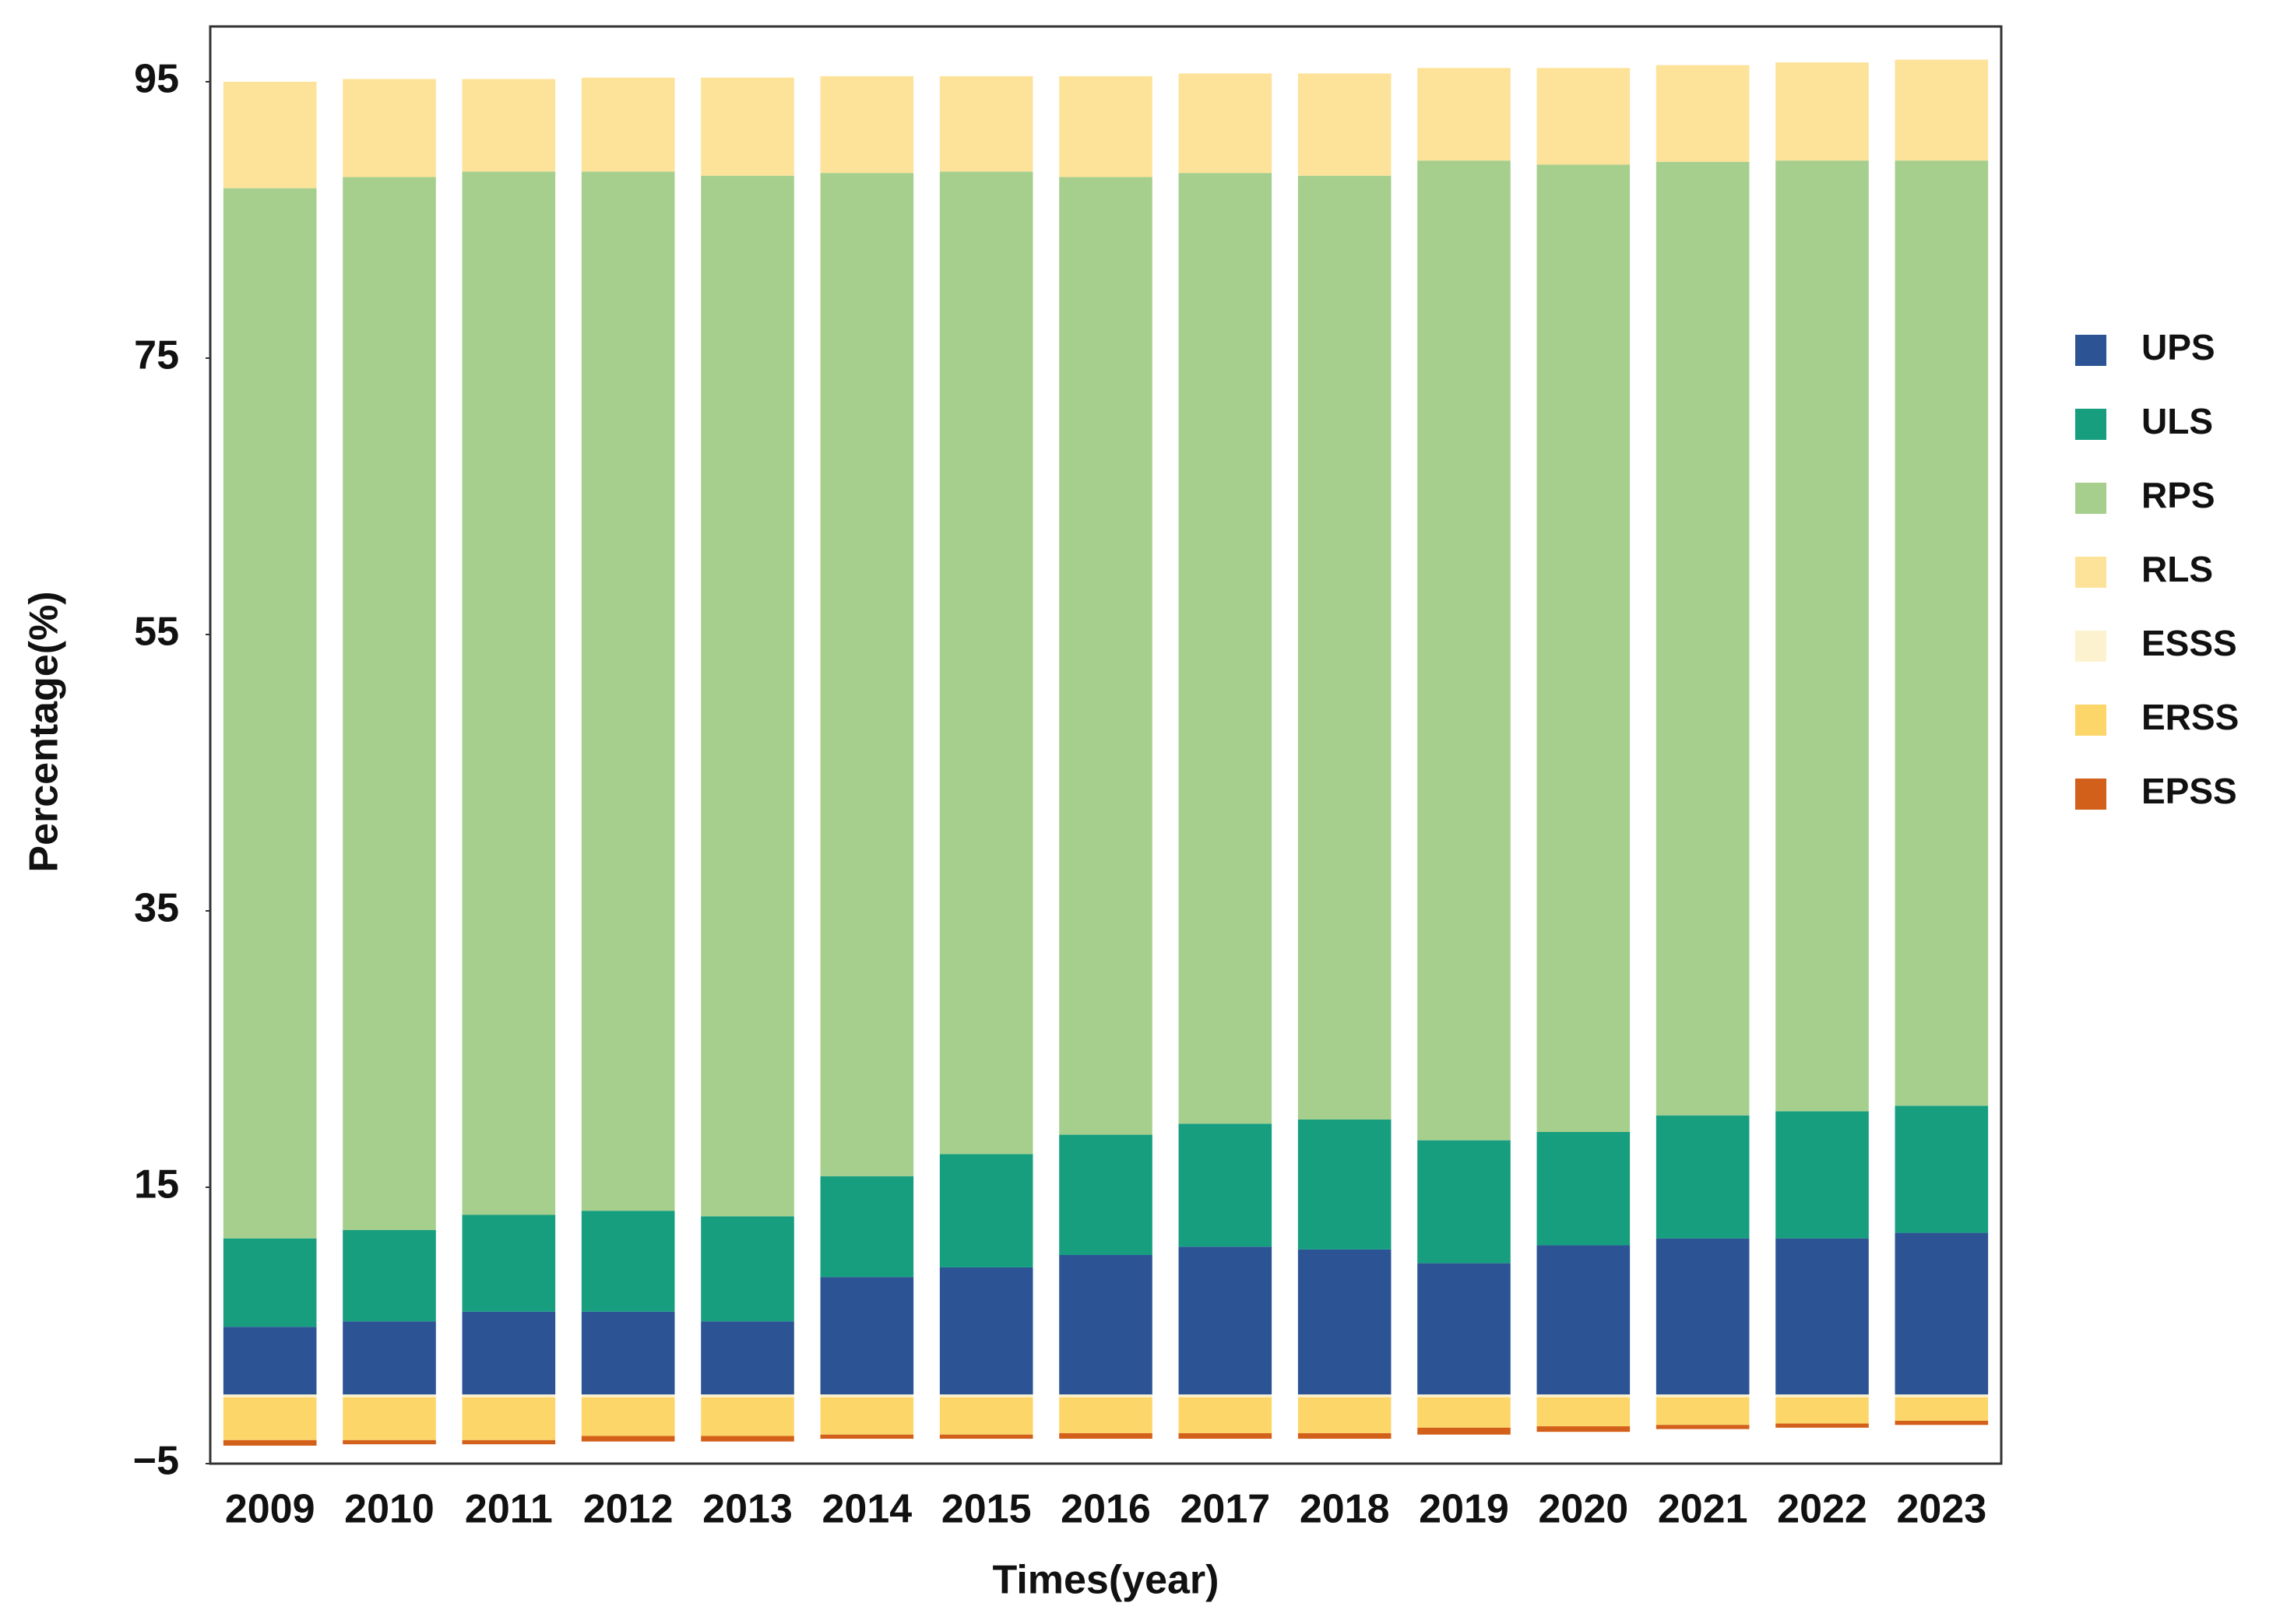  What do you see at coordinates (156, 355) in the screenshot?
I see `y-tick-label: 75` at bounding box center [156, 355].